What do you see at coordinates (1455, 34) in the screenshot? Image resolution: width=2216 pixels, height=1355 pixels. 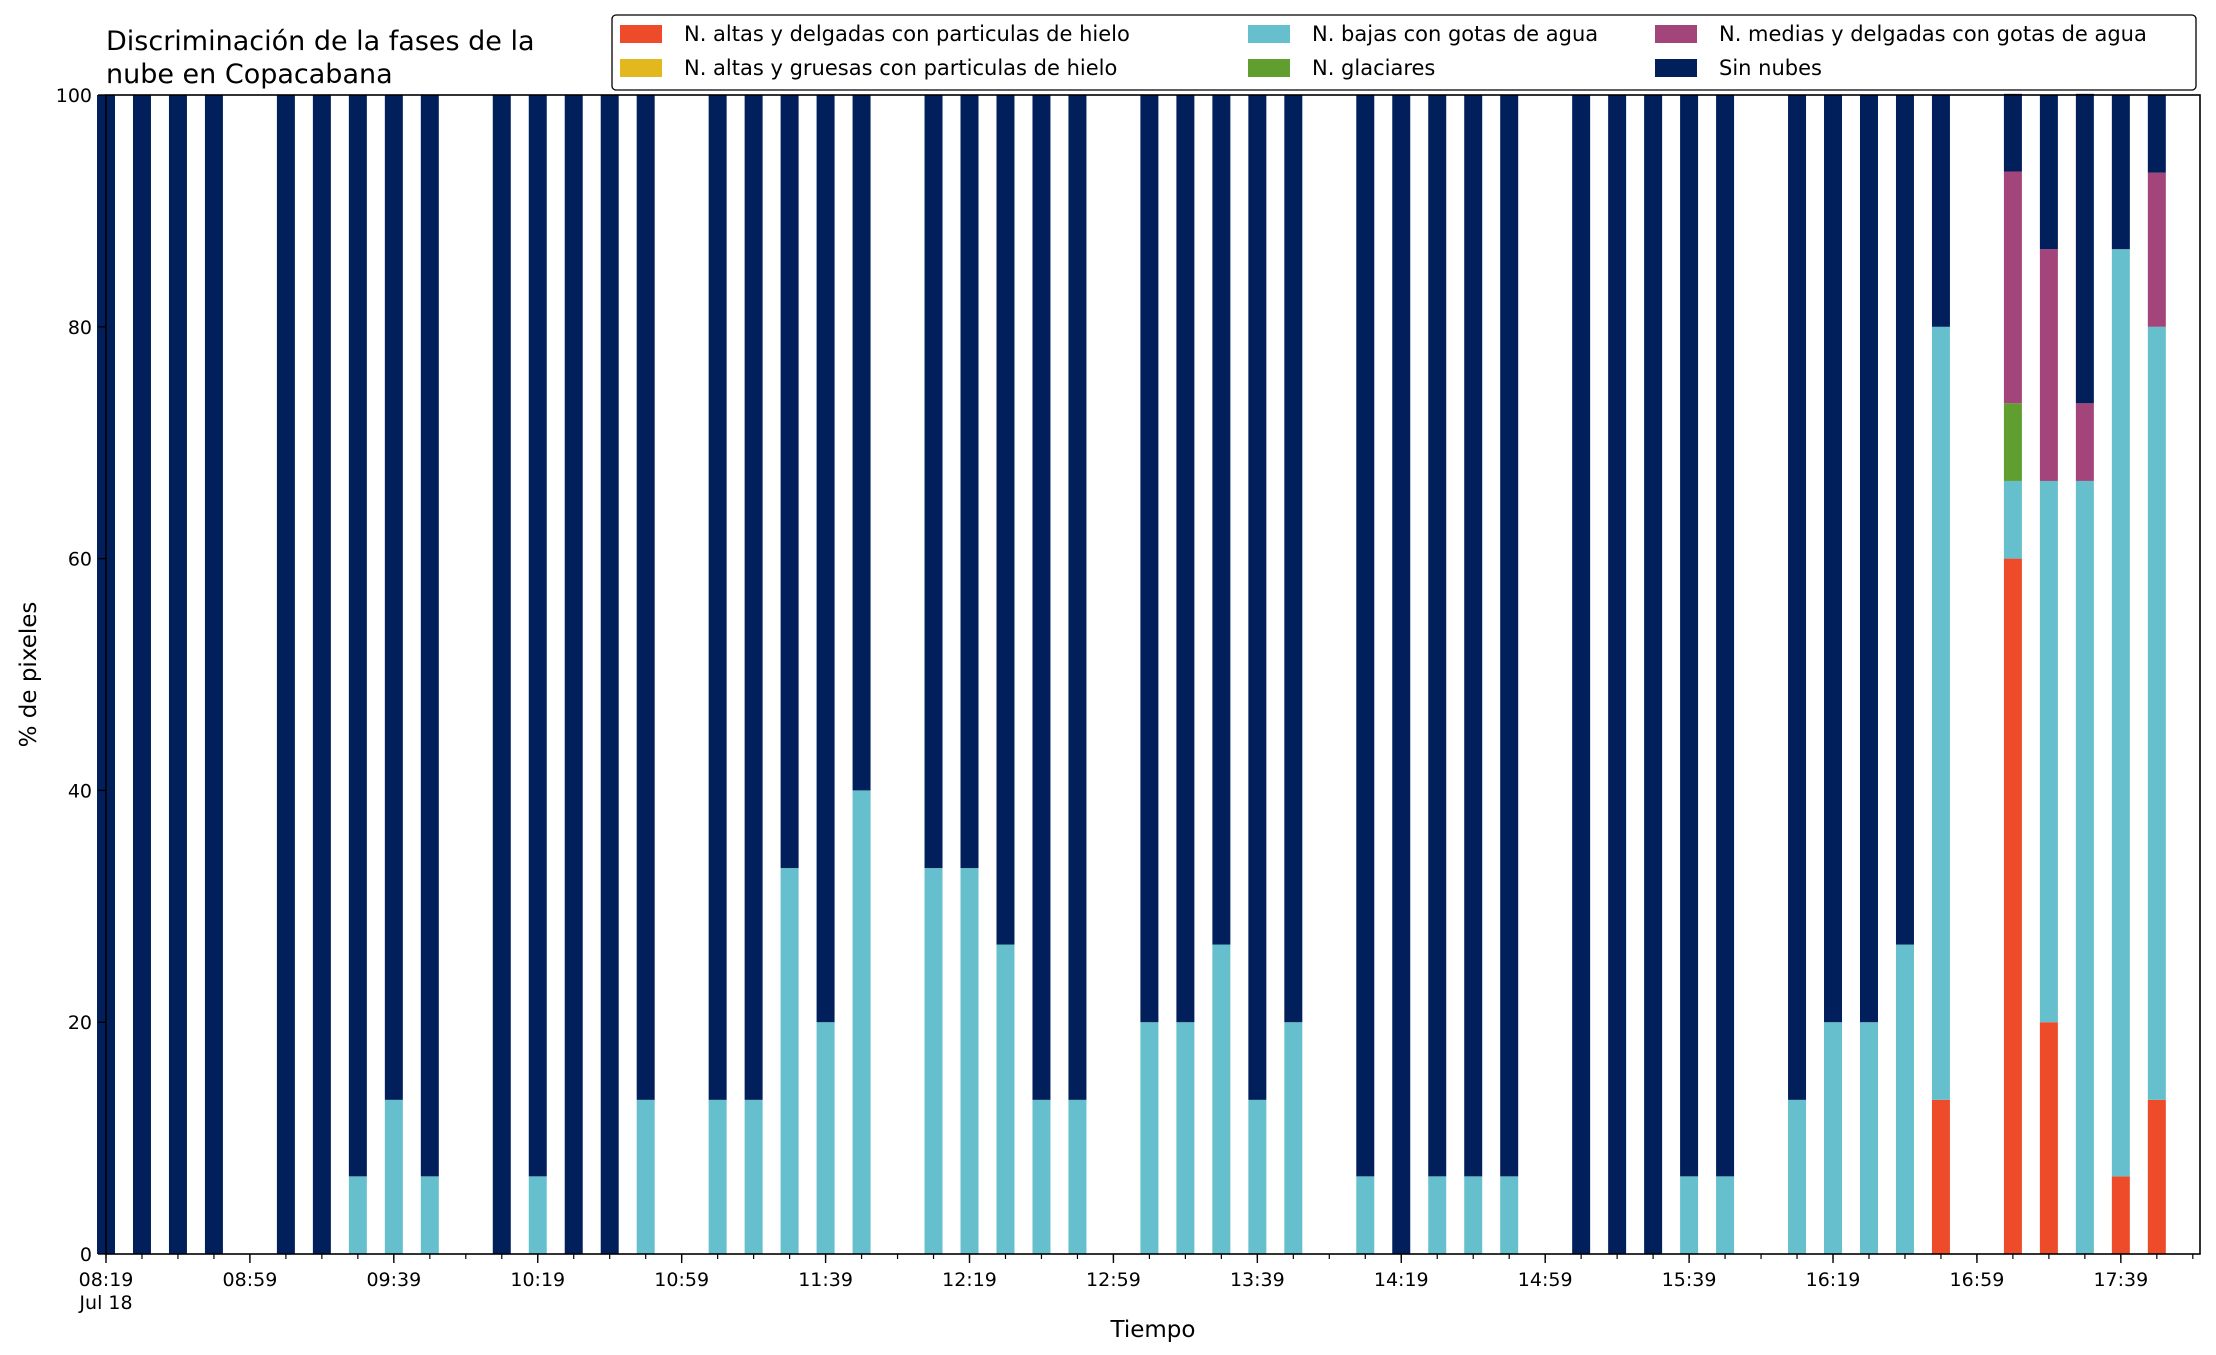 I see `legend-entry-label: N. bajas con gotas de agua` at bounding box center [1455, 34].